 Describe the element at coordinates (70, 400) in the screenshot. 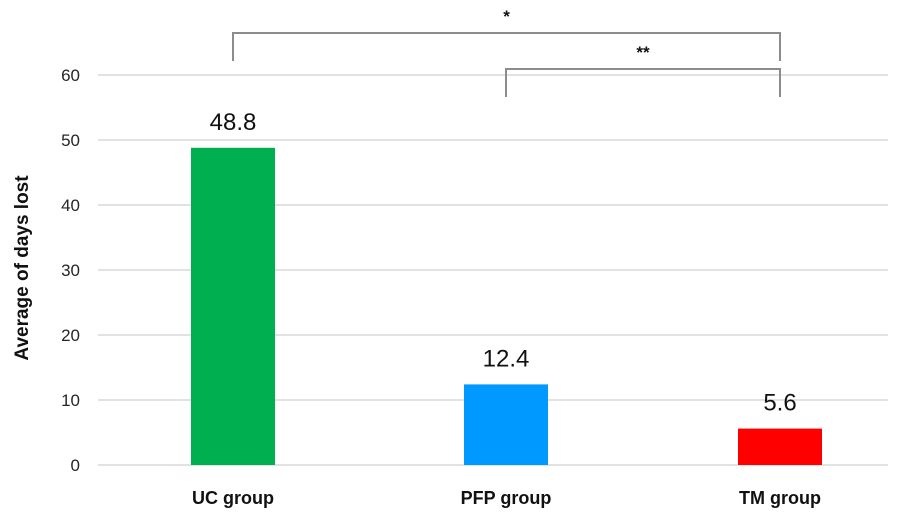

I see `y-tick-label: 10` at that location.